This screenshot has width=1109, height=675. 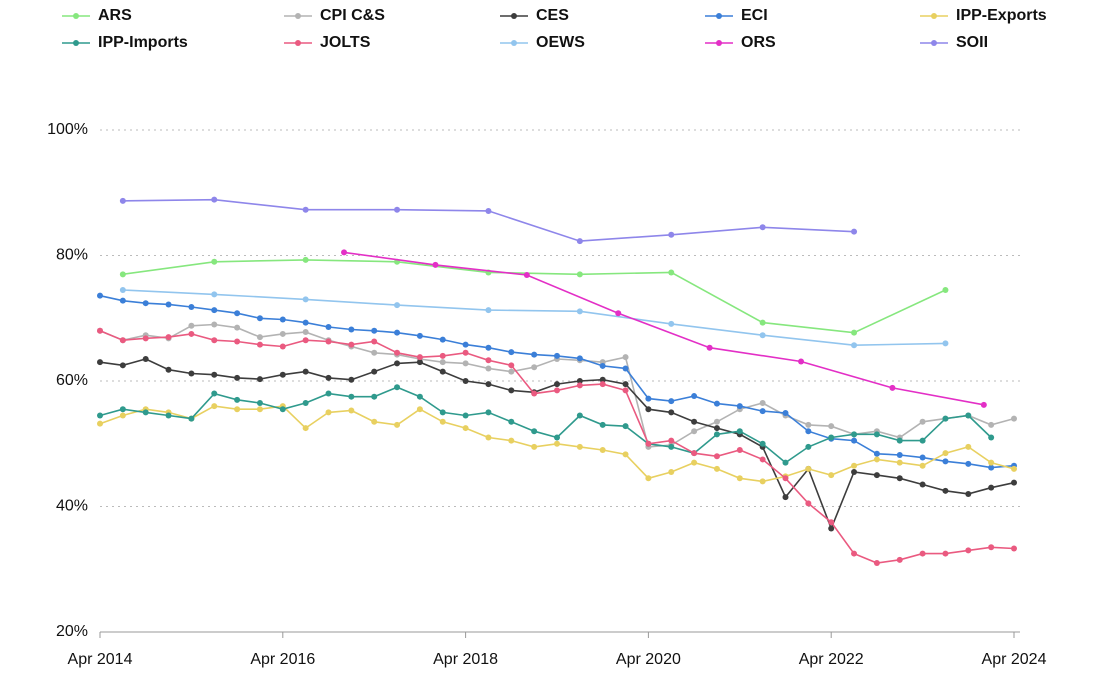 What do you see at coordinates (552, 15) in the screenshot?
I see `legend-label: CES` at bounding box center [552, 15].